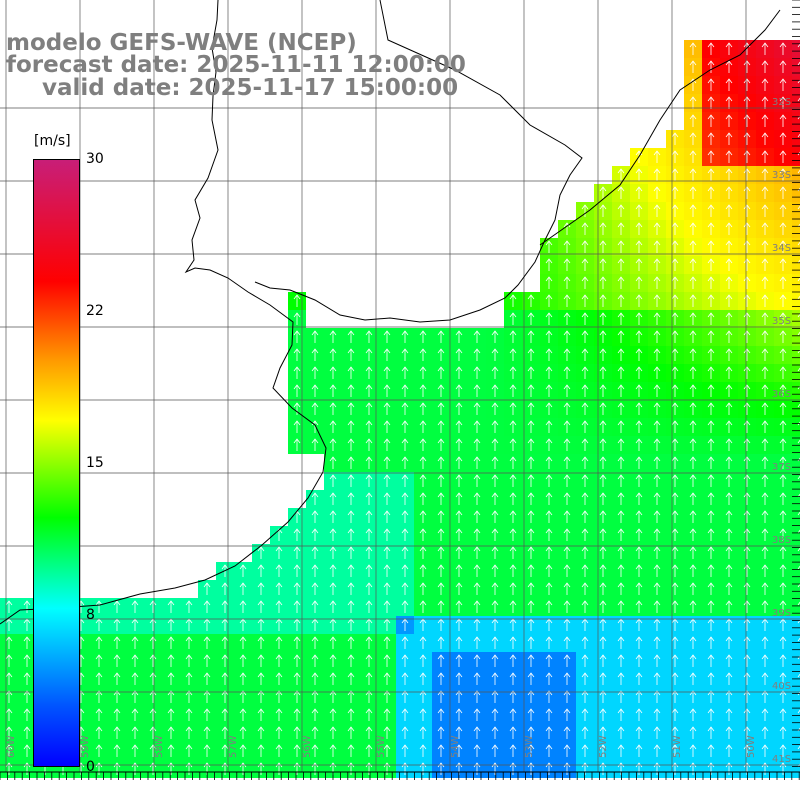  Describe the element at coordinates (781, 394) in the screenshot. I see `lat-label: 36S` at that location.